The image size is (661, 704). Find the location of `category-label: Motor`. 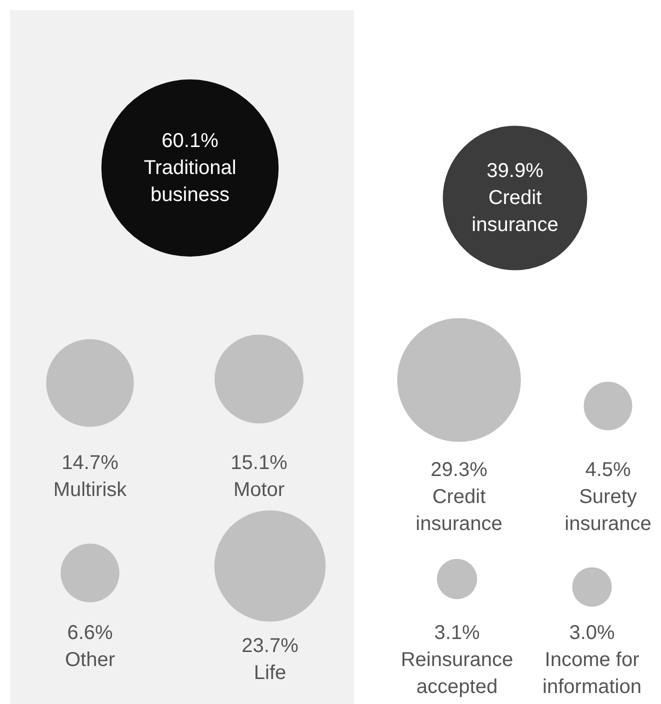

category-label: Motor is located at coordinates (259, 490).